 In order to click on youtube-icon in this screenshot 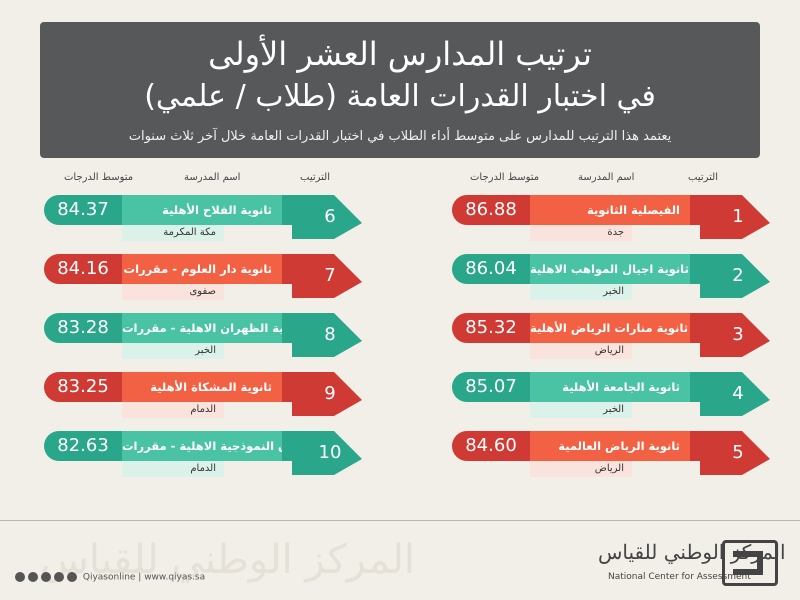, I will do `click(46, 577)`.